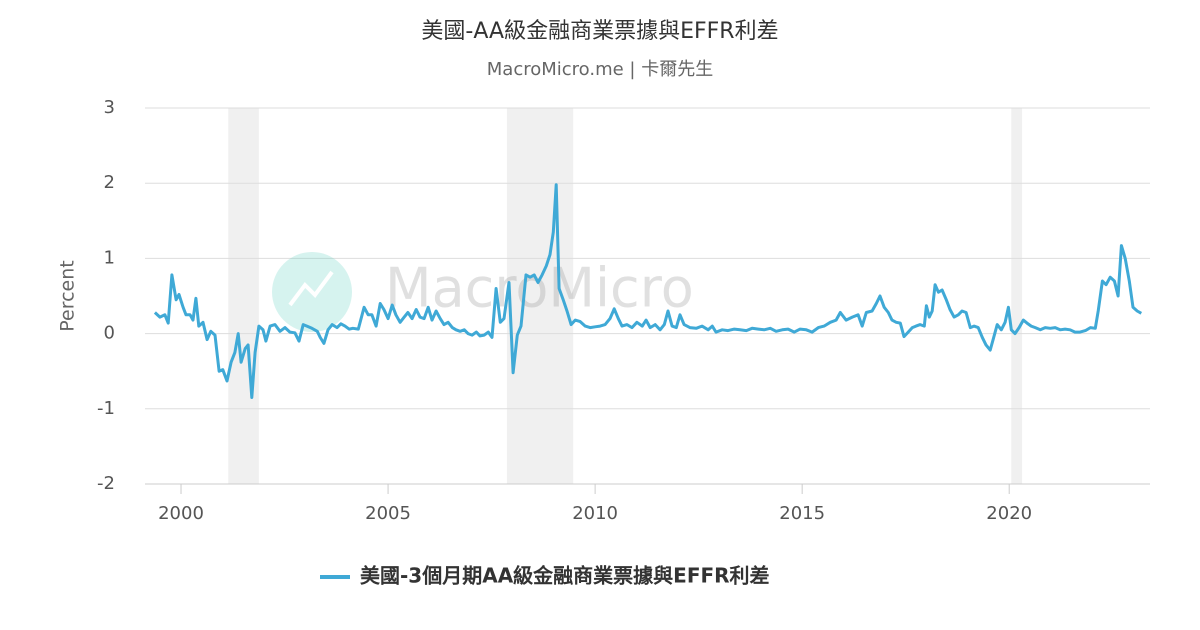 Image resolution: width=1200 pixels, height=630 pixels. What do you see at coordinates (109, 257) in the screenshot?
I see `y-tick-label: 1` at bounding box center [109, 257].